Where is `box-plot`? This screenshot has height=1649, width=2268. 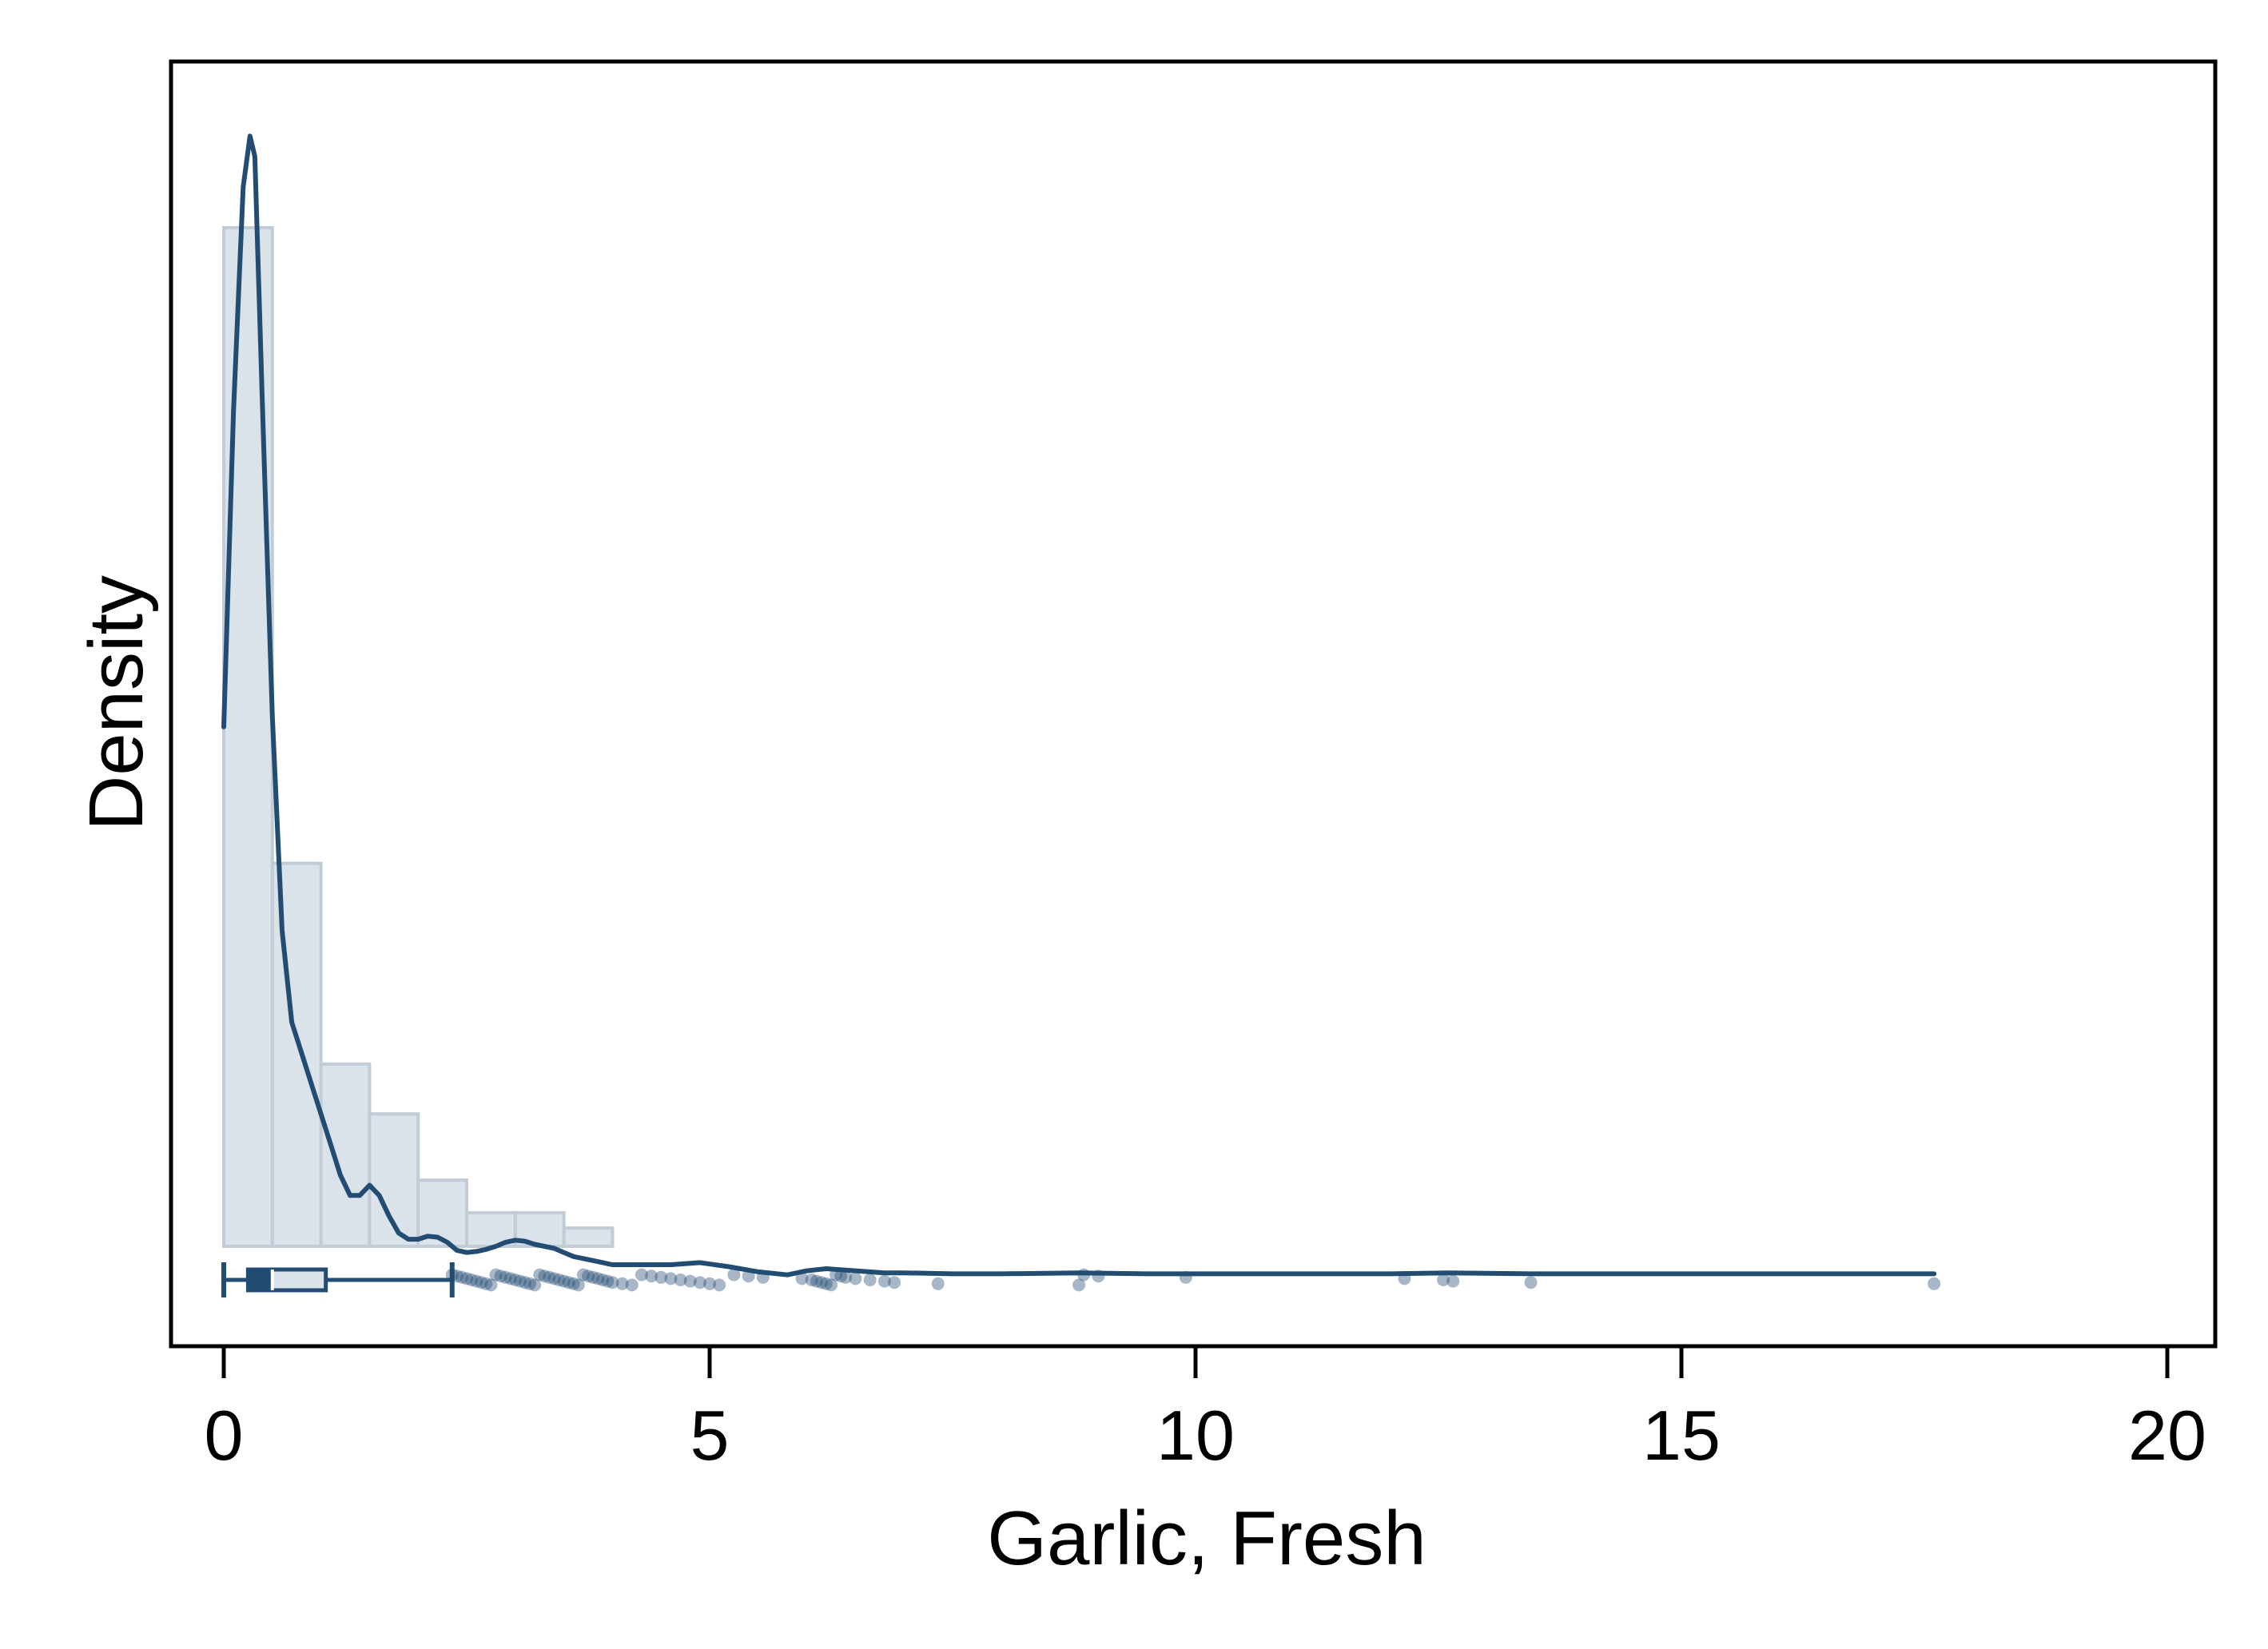
box-plot is located at coordinates (338, 1279).